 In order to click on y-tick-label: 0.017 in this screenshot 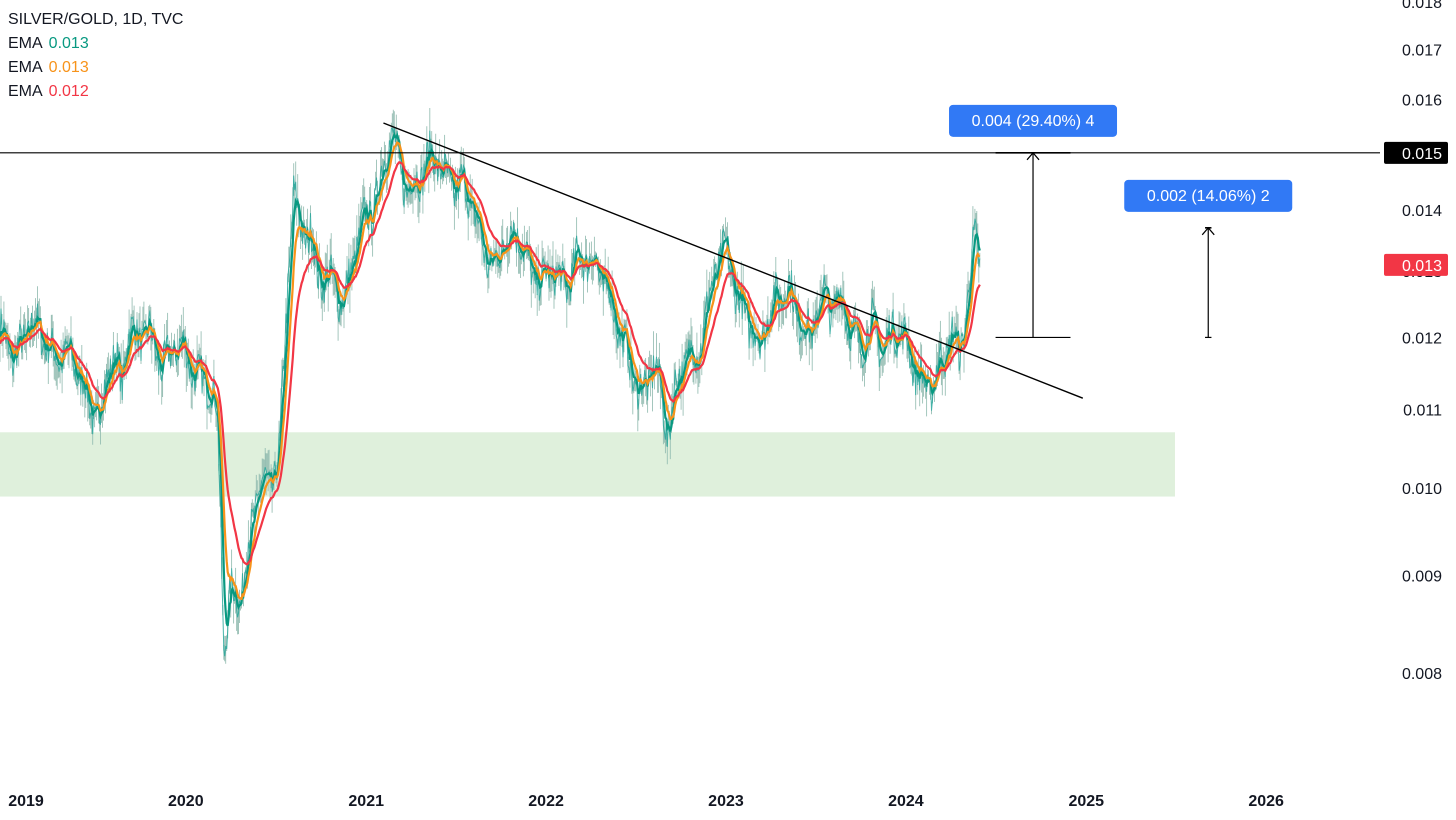, I will do `click(1422, 50)`.